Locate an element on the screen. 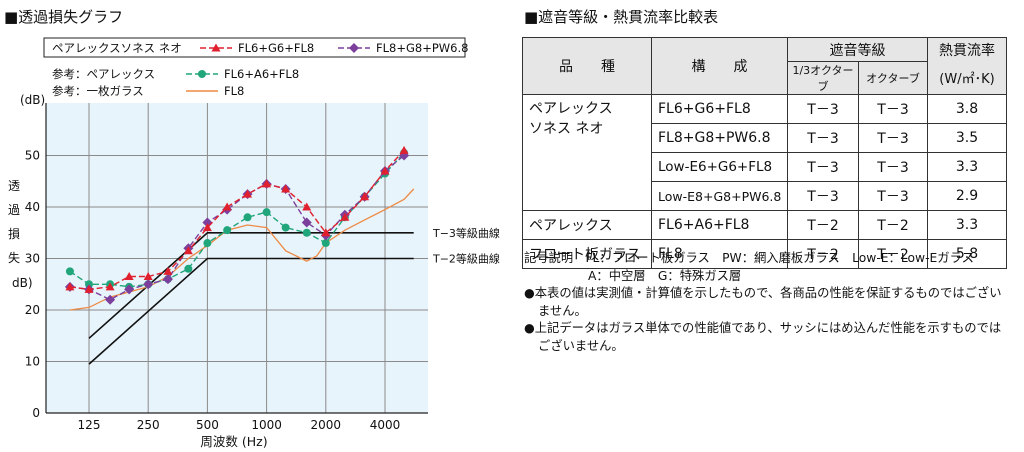 This screenshot has height=452, width=1024. series-line is located at coordinates (237, 227).